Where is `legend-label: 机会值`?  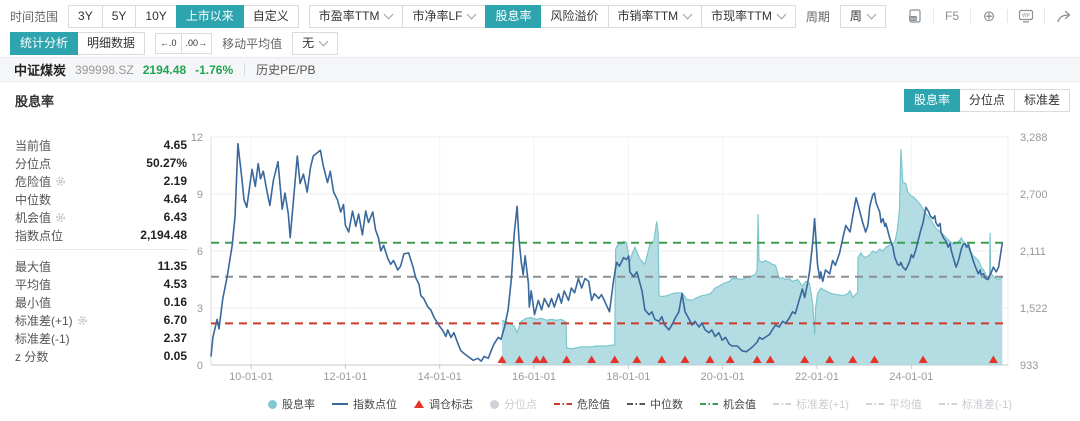 legend-label: 机会值 is located at coordinates (739, 405).